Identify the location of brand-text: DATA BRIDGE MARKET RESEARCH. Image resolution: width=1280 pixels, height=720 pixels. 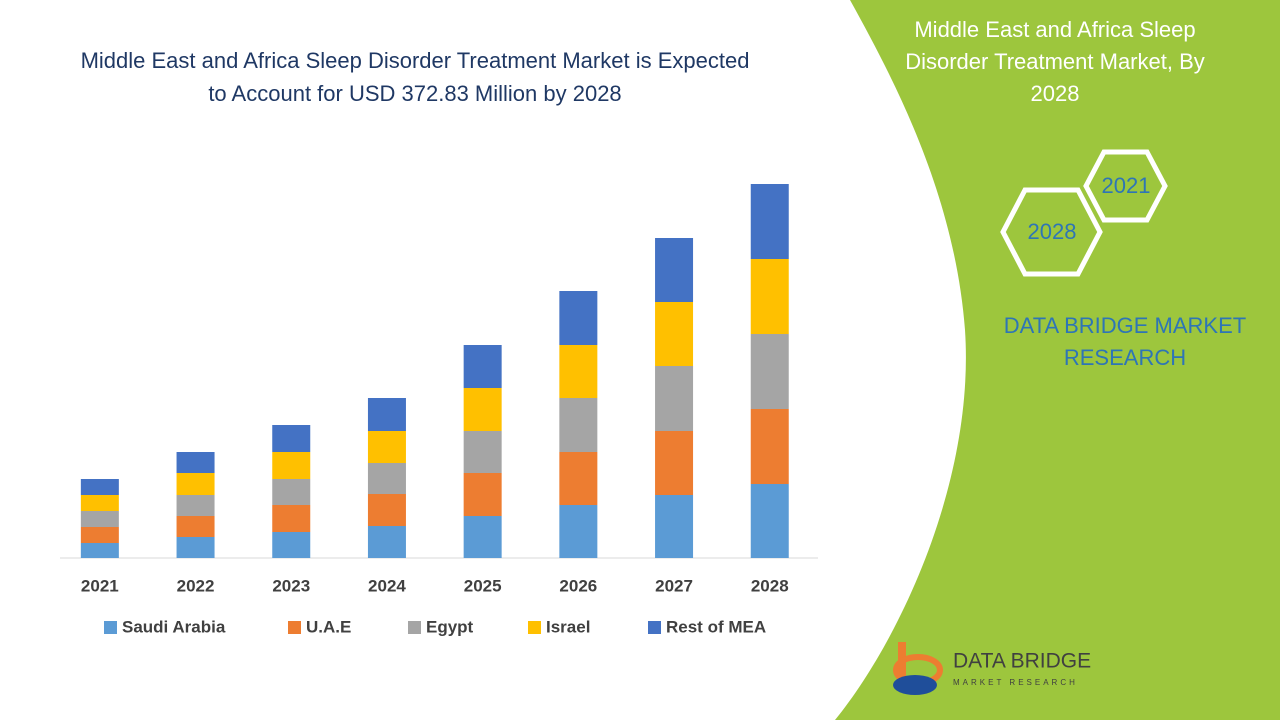
(1125, 341).